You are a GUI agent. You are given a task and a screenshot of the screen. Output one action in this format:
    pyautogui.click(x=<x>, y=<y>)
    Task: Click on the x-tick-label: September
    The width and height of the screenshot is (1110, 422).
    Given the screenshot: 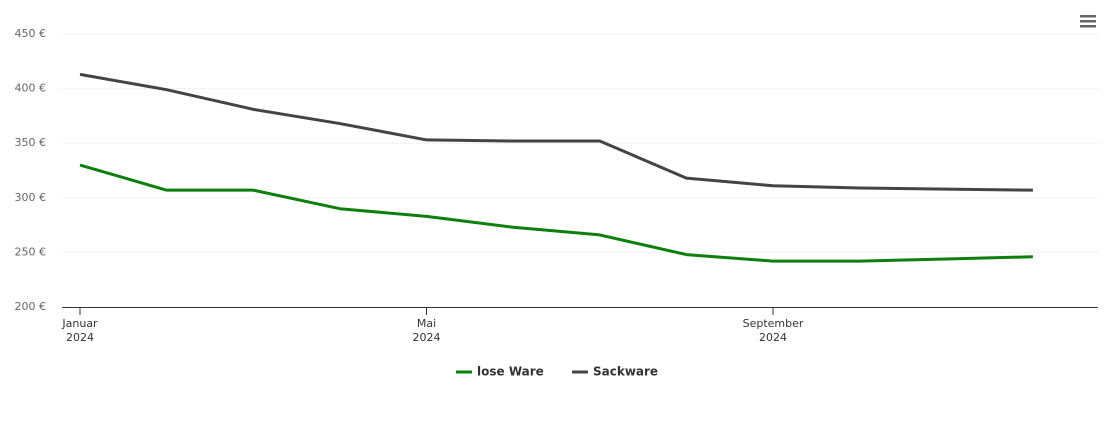 What is the action you would take?
    pyautogui.click(x=773, y=323)
    